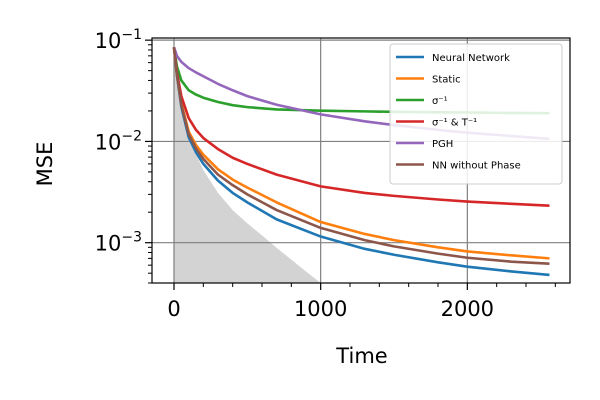 Image resolution: width=600 pixels, height=400 pixels. I want to click on legend-label-5: NN without Phase, so click(476, 166).